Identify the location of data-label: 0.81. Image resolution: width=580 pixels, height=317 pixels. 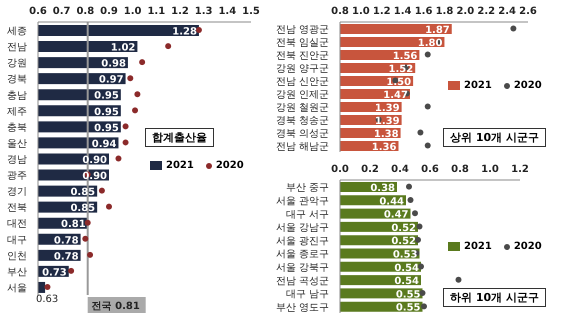
(73, 224).